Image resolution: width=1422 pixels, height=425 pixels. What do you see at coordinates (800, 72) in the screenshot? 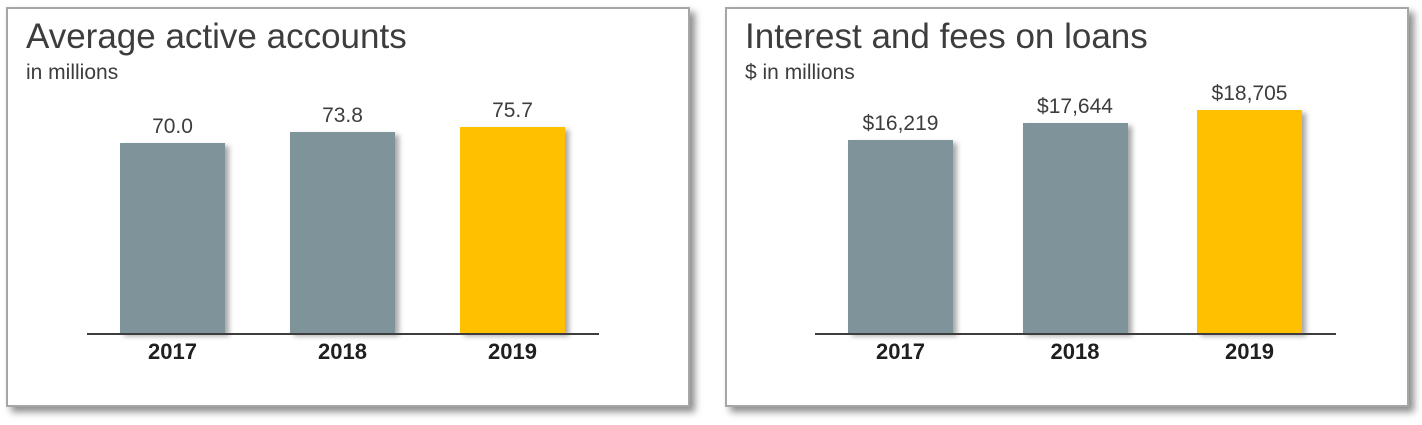
I see `chart-subtitle: $ in millions` at bounding box center [800, 72].